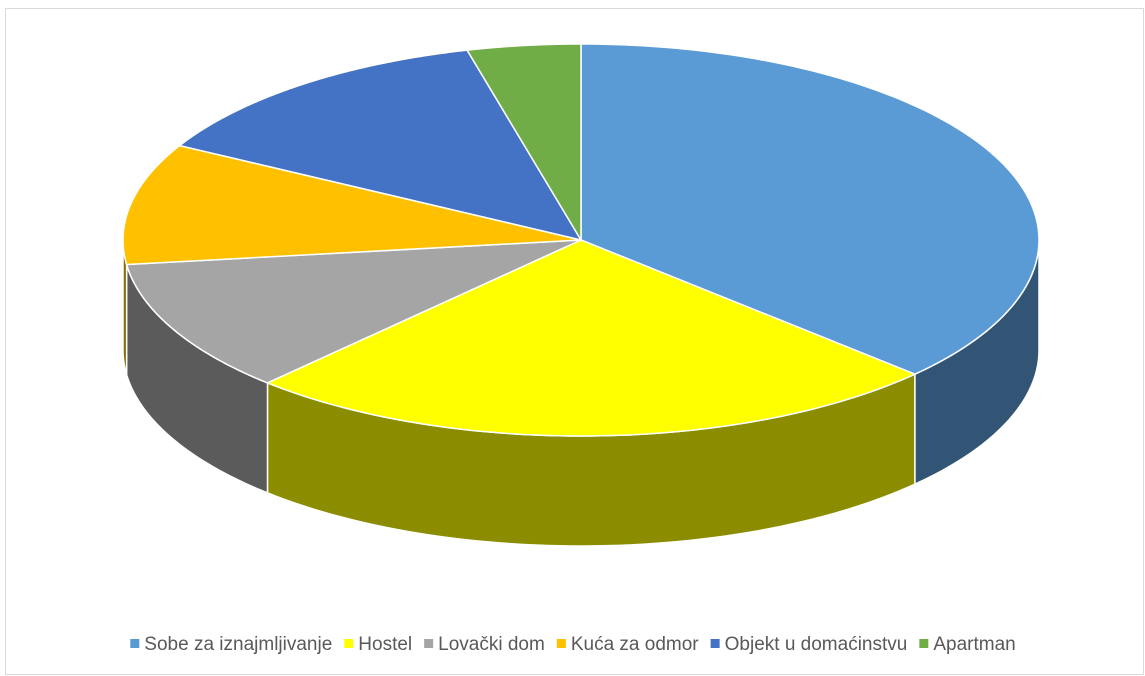 The width and height of the screenshot is (1145, 676). I want to click on legend-label: Lovački dom, so click(491, 644).